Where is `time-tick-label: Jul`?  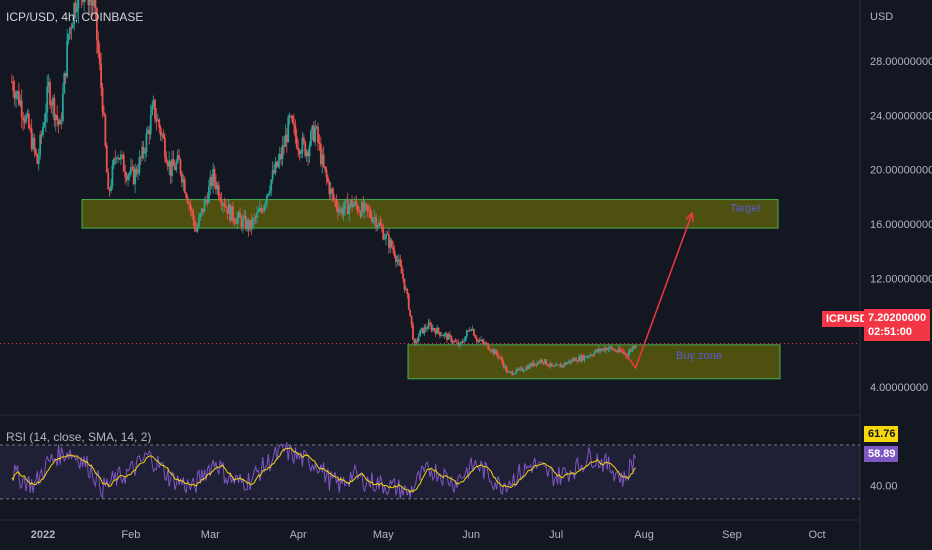
time-tick-label: Jul is located at coordinates (556, 535).